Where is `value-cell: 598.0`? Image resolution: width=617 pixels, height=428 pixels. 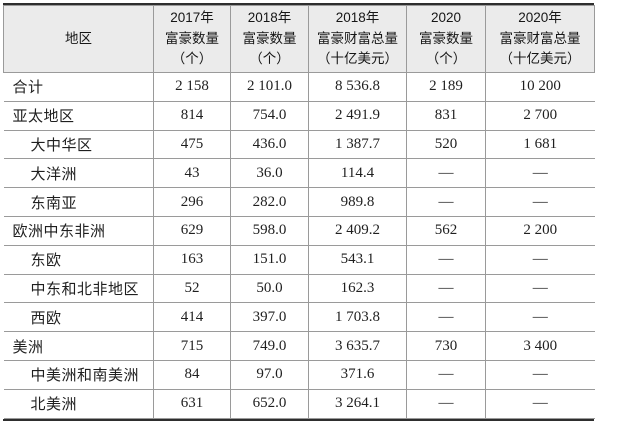 value-cell: 598.0 is located at coordinates (269, 230).